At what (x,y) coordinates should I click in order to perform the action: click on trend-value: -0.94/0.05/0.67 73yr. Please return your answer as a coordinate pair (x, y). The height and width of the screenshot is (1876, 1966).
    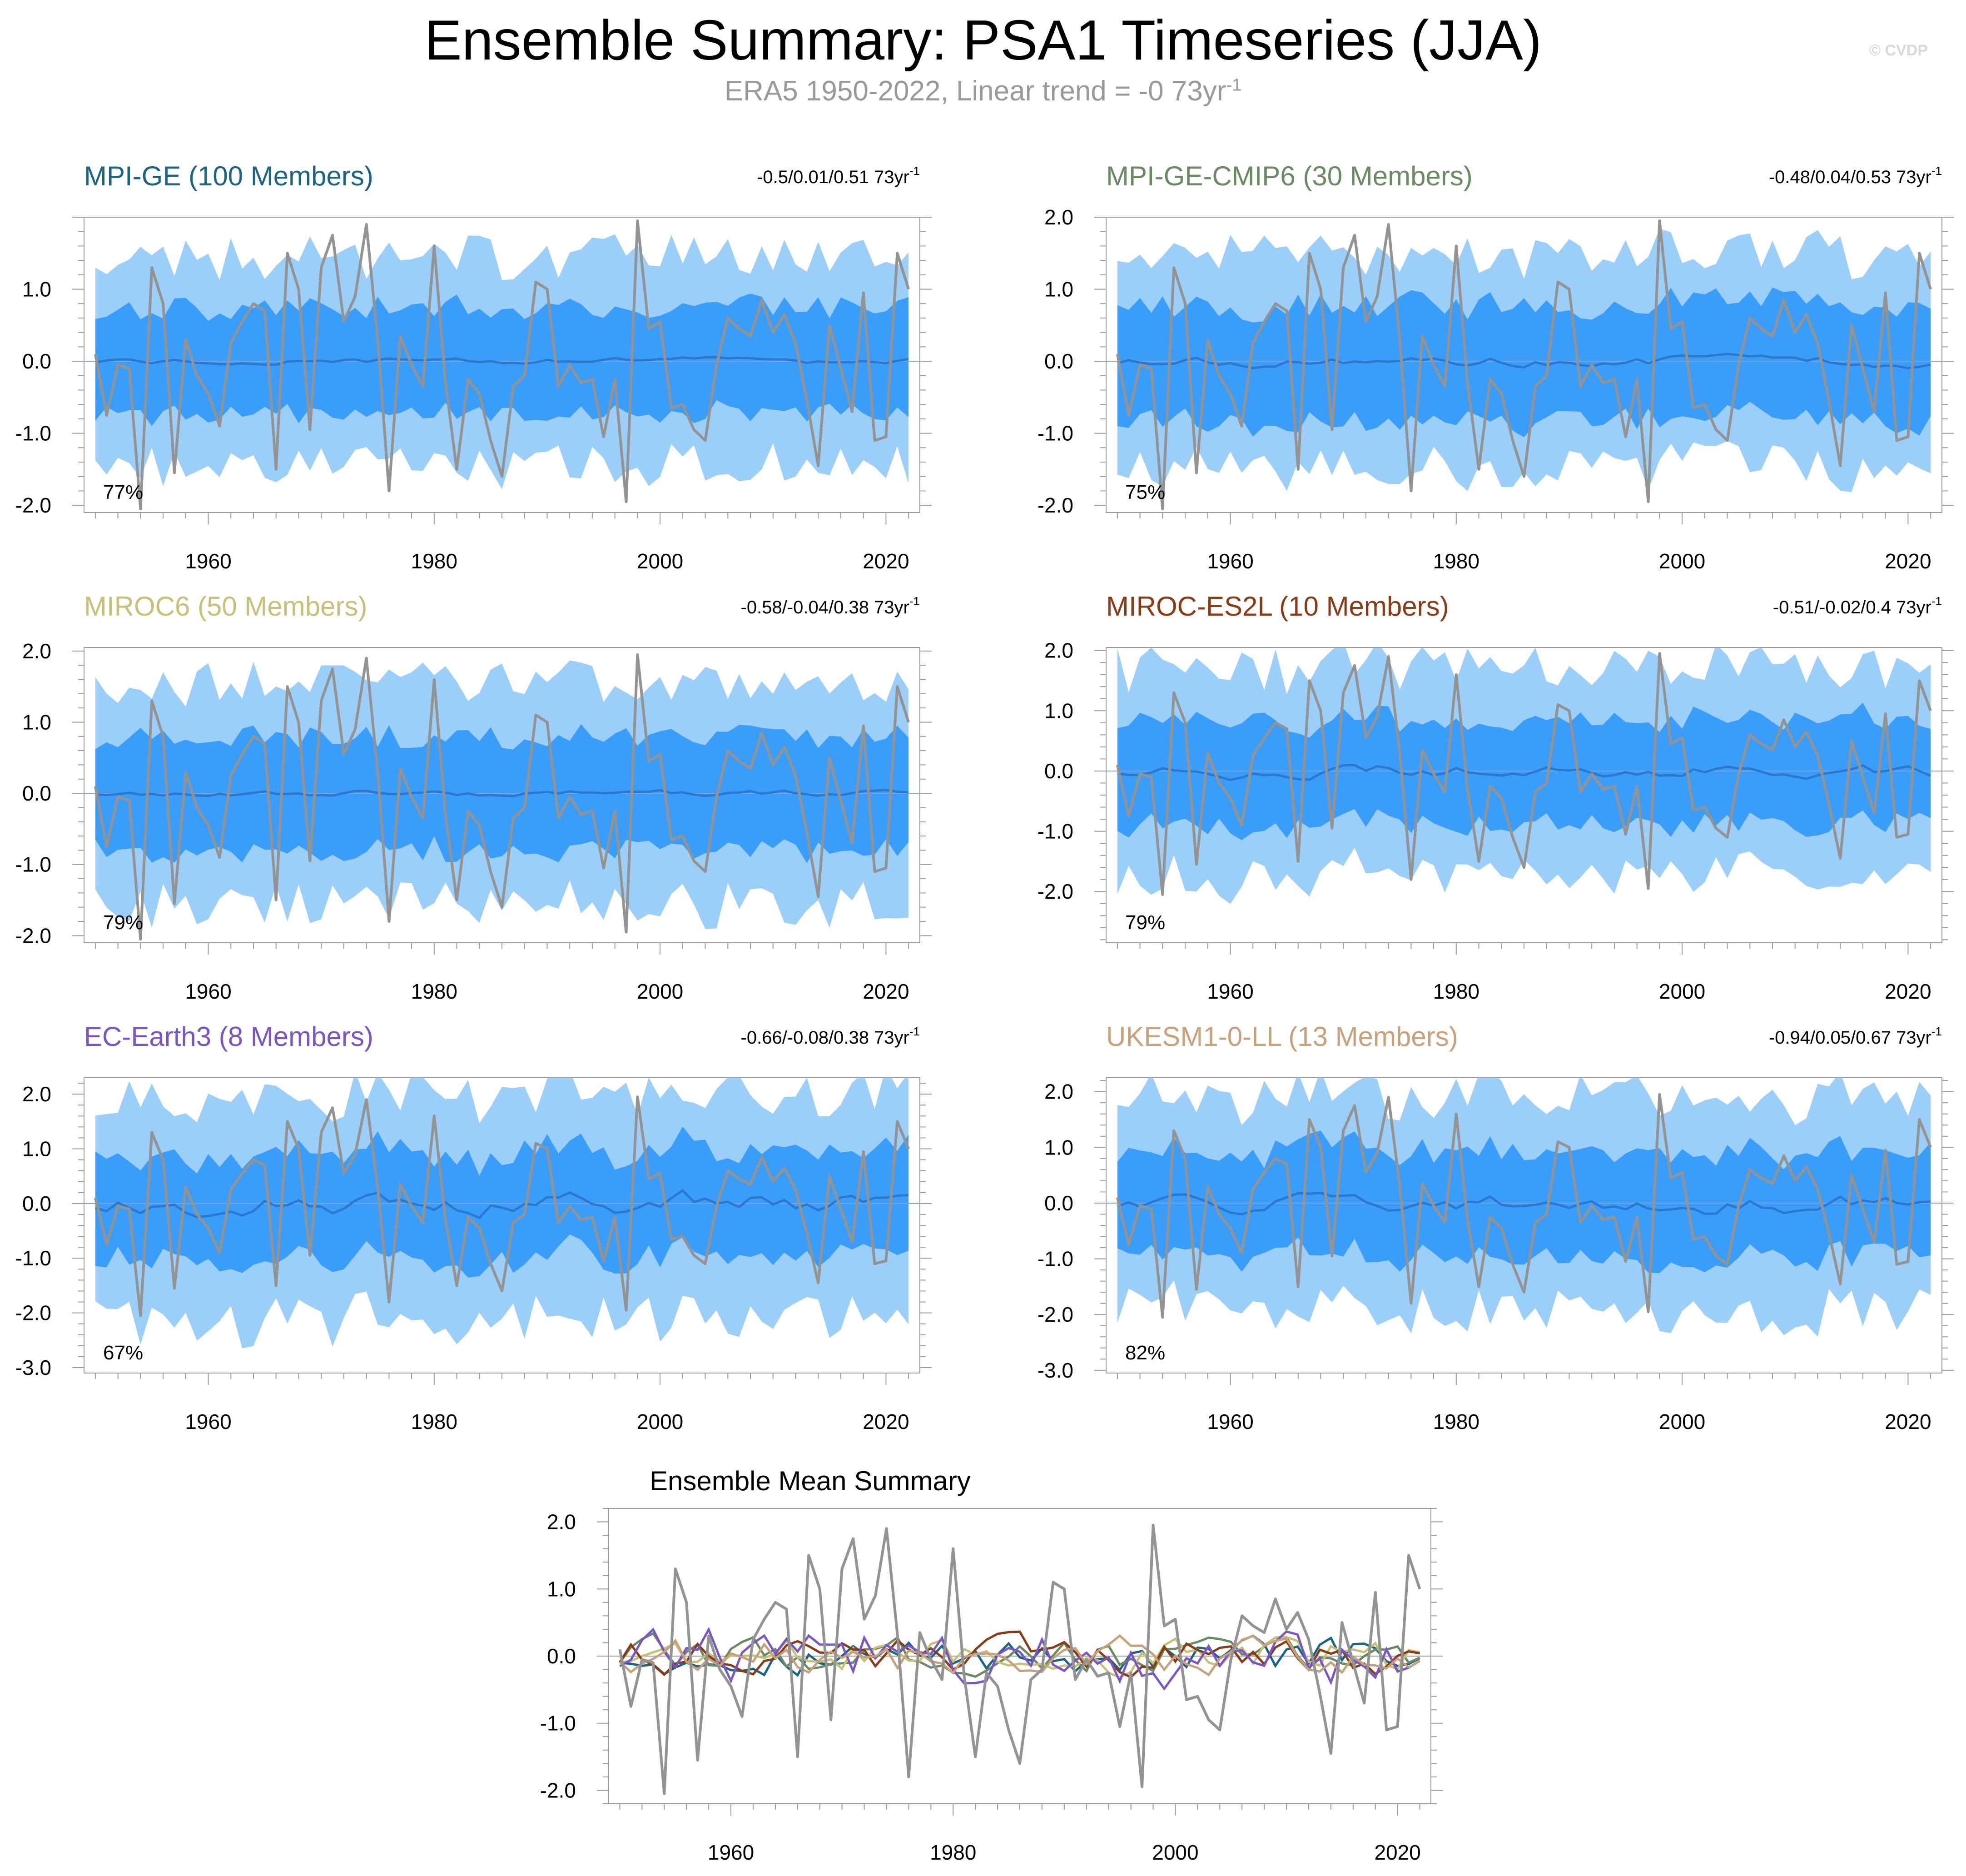
    Looking at the image, I should click on (1850, 1038).